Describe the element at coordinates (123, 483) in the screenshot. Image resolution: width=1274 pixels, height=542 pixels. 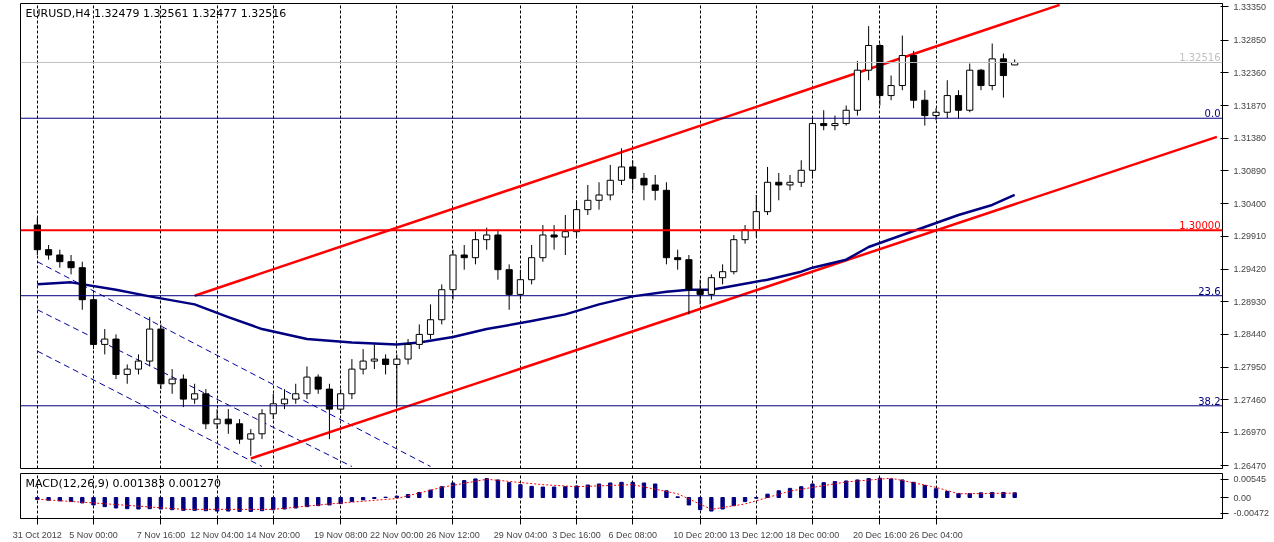
I see `chart-title: MACD(12,26,9) 0.001383 0.001270` at that location.